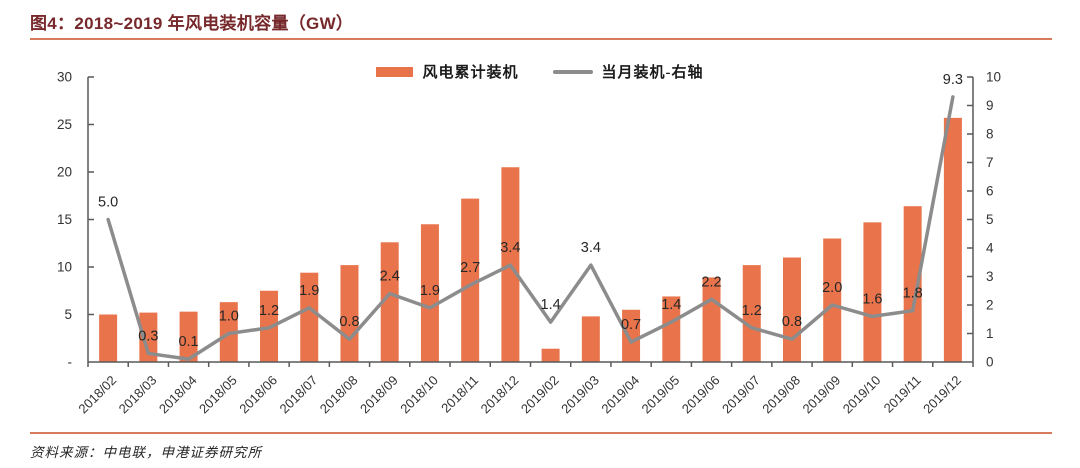 The height and width of the screenshot is (468, 1080). I want to click on x-axis-label-2018/11: 2018/11, so click(459, 394).